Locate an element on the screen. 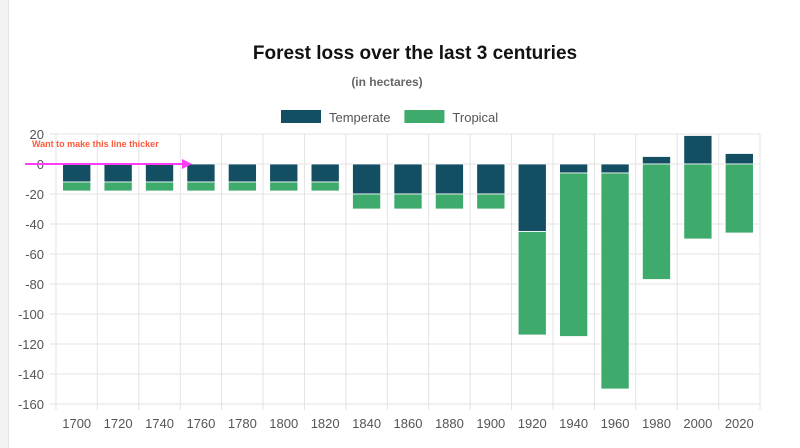 The image size is (800, 448). legend: Temperate Tropical is located at coordinates (389, 117).